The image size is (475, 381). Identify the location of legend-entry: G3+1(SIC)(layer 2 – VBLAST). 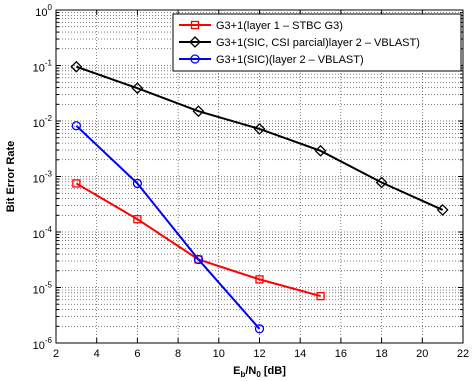
(271, 60).